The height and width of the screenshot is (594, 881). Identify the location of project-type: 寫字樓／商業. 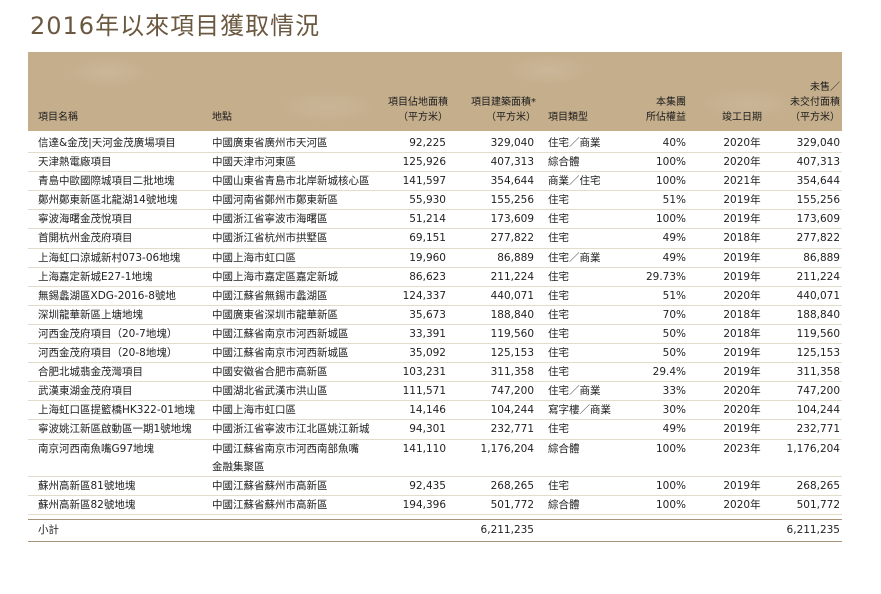
(579, 410).